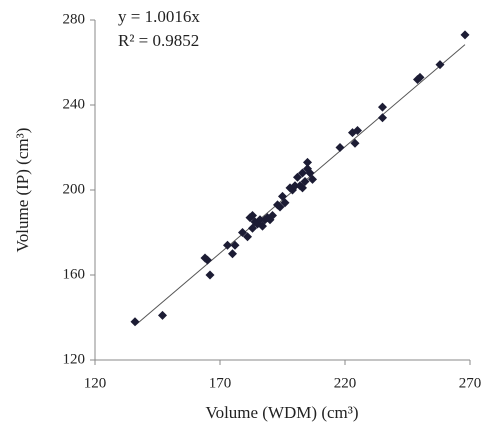  Describe the element at coordinates (345, 383) in the screenshot. I see `x-tick-label: 220` at that location.